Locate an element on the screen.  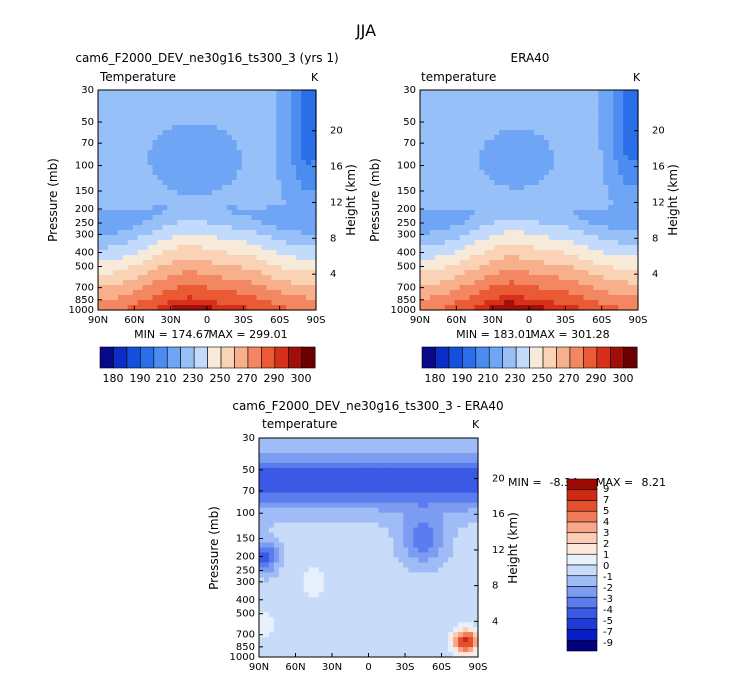
panel-diff-contours is located at coordinates (369, 548).